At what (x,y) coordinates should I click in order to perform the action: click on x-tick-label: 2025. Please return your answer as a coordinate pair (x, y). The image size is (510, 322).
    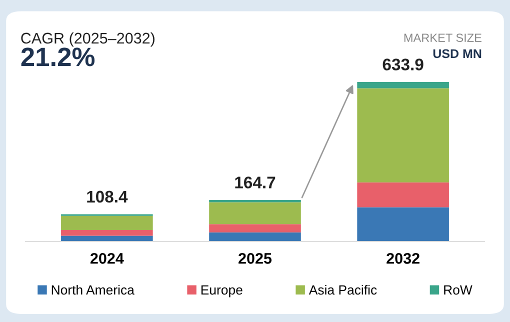
    Looking at the image, I should click on (255, 258).